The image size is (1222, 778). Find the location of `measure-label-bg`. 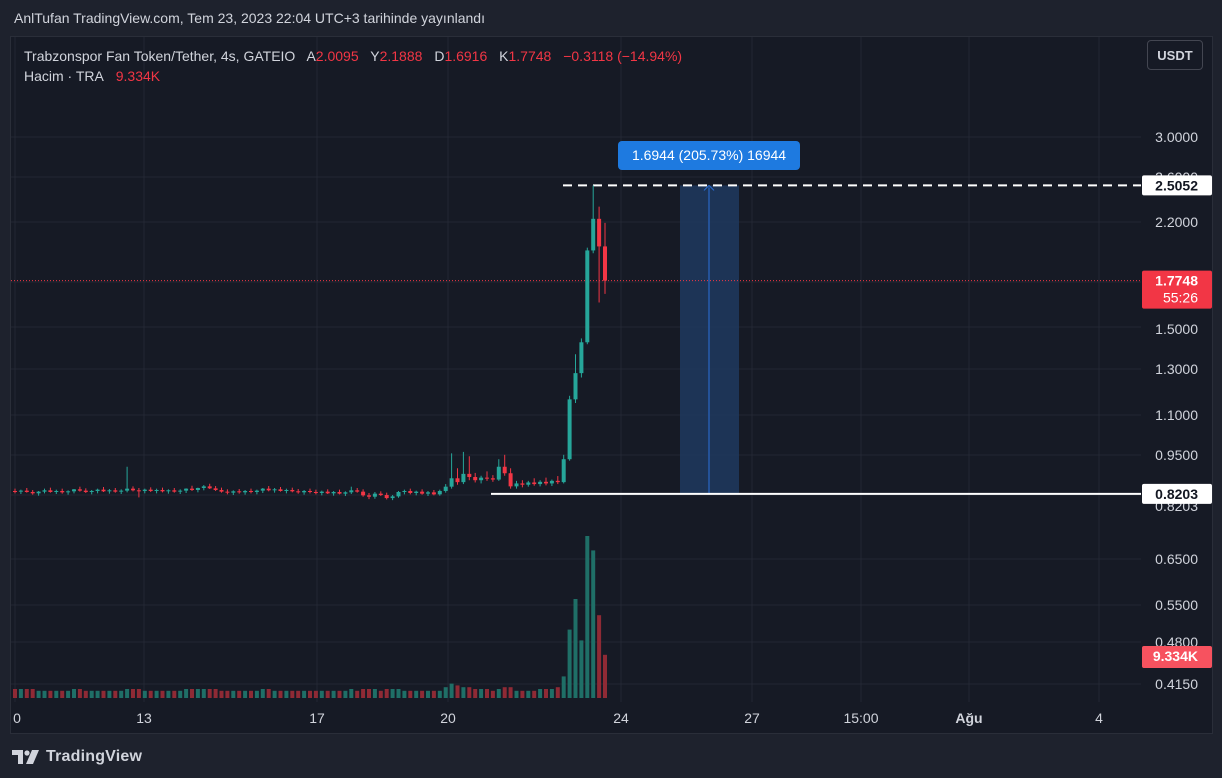

measure-label-bg is located at coordinates (709, 155).